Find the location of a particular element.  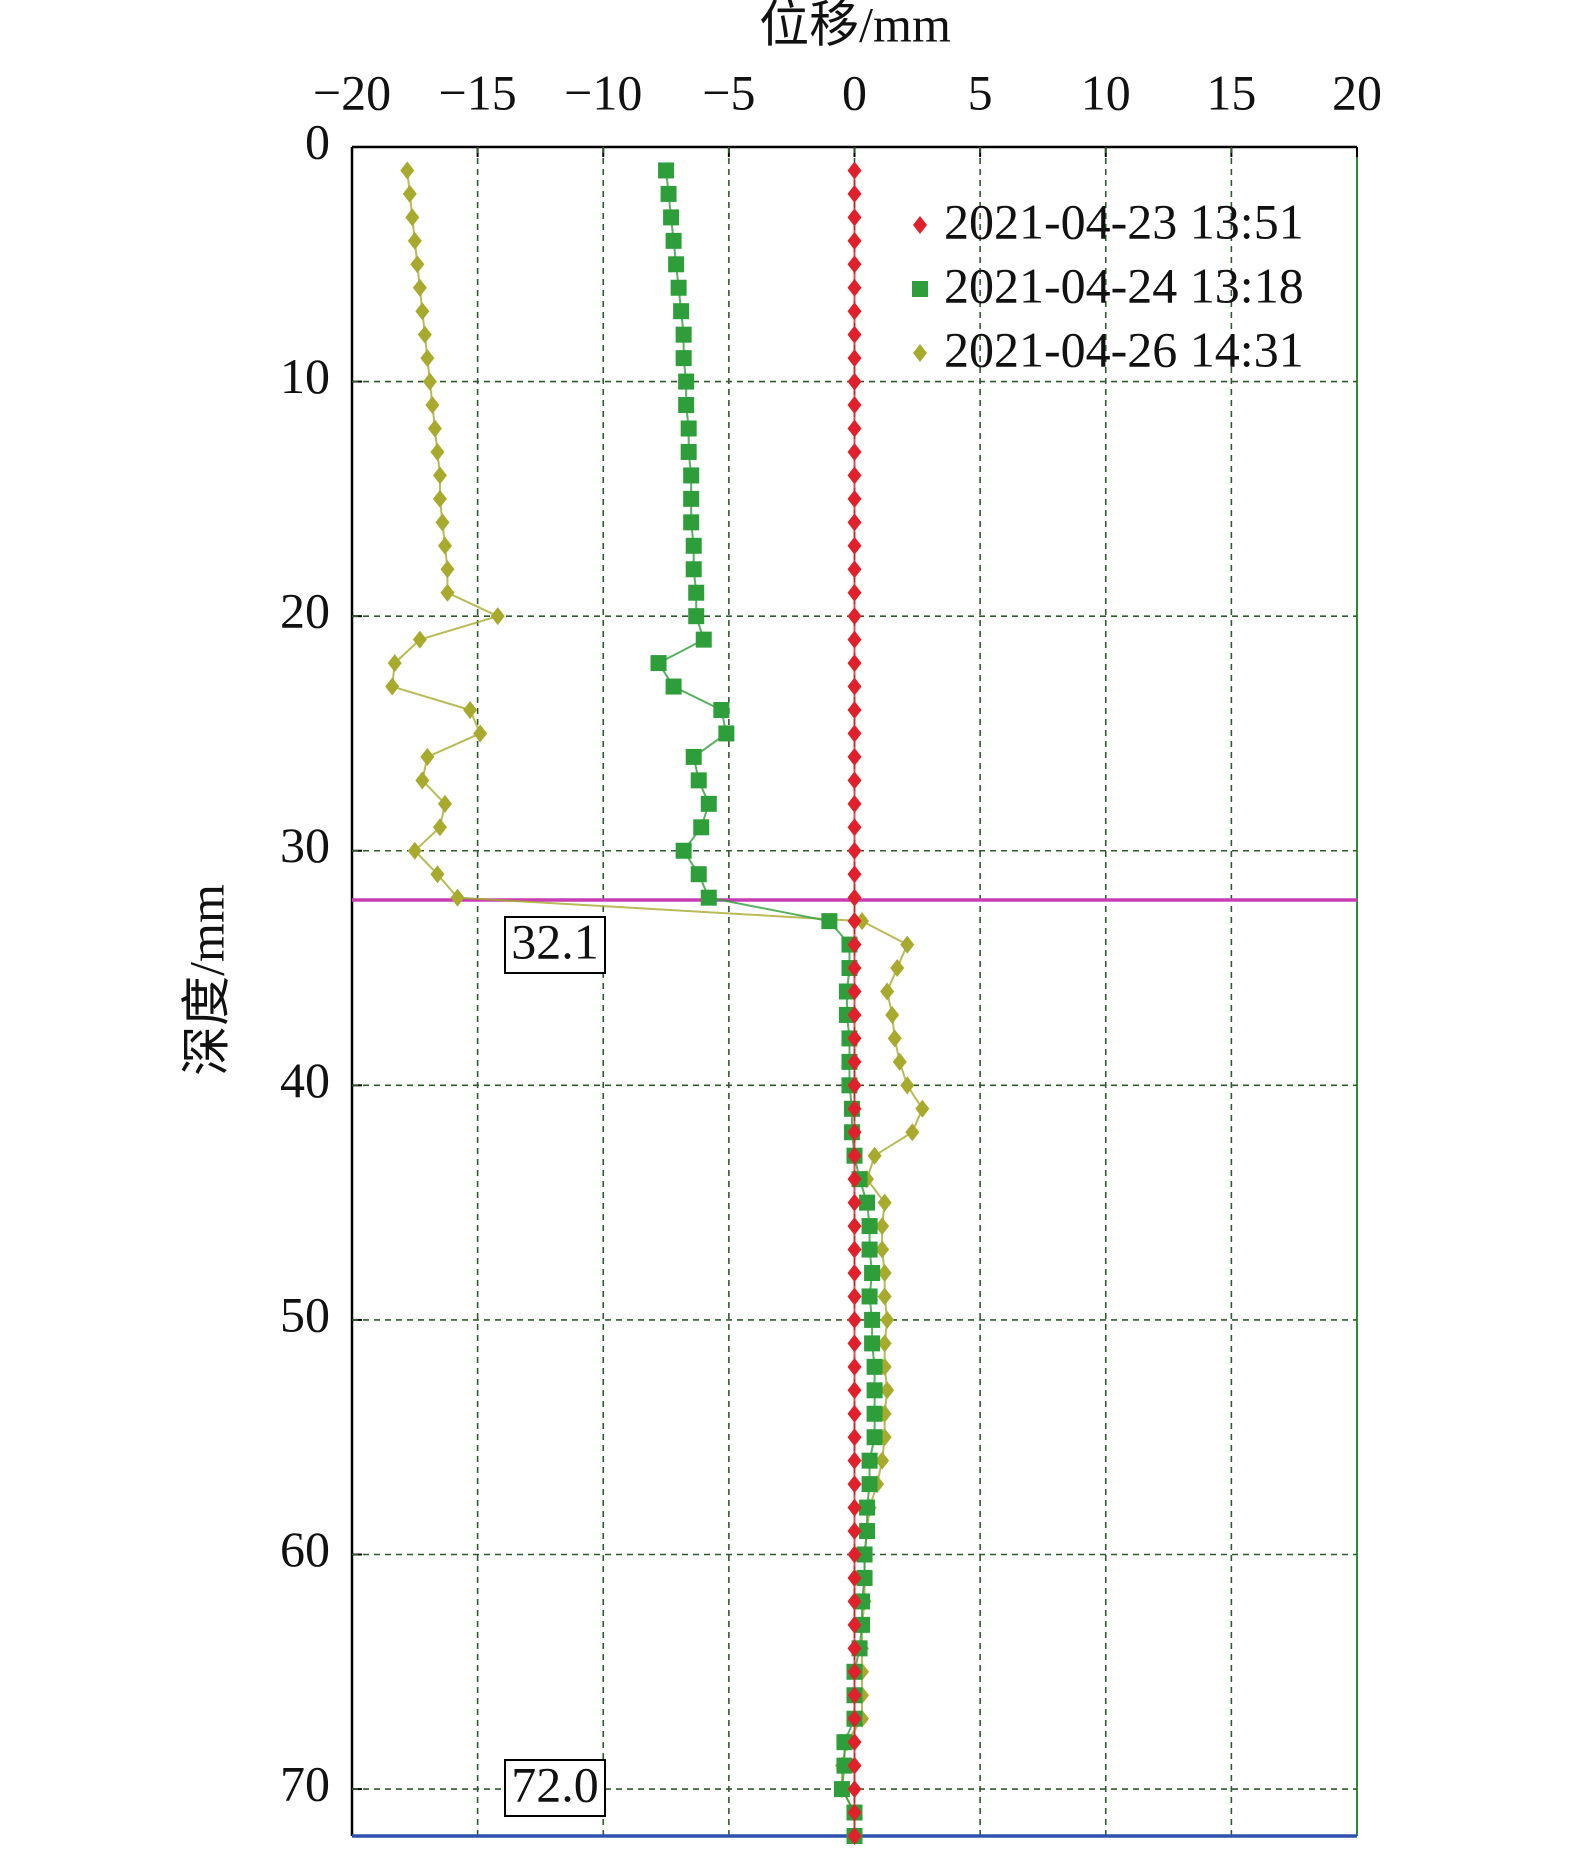

legend-marker is located at coordinates (920, 353).